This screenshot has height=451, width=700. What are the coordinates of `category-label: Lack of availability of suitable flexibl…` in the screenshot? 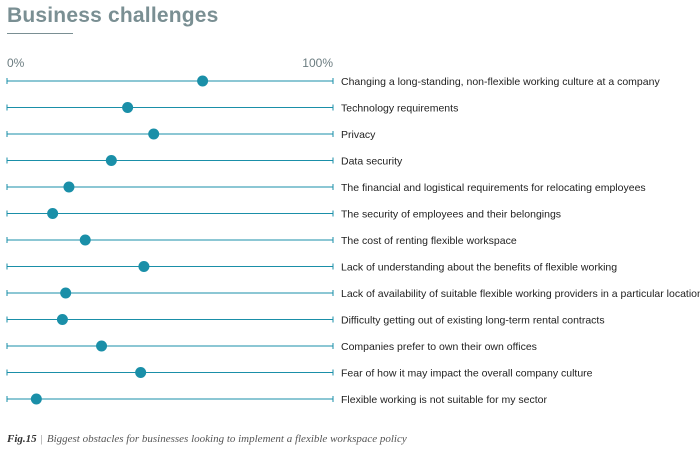 It's located at (520, 294).